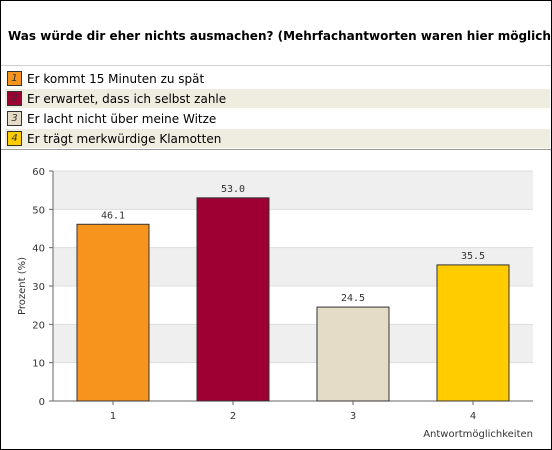 This screenshot has height=450, width=552. What do you see at coordinates (473, 416) in the screenshot?
I see `x-tick-label: 4` at bounding box center [473, 416].